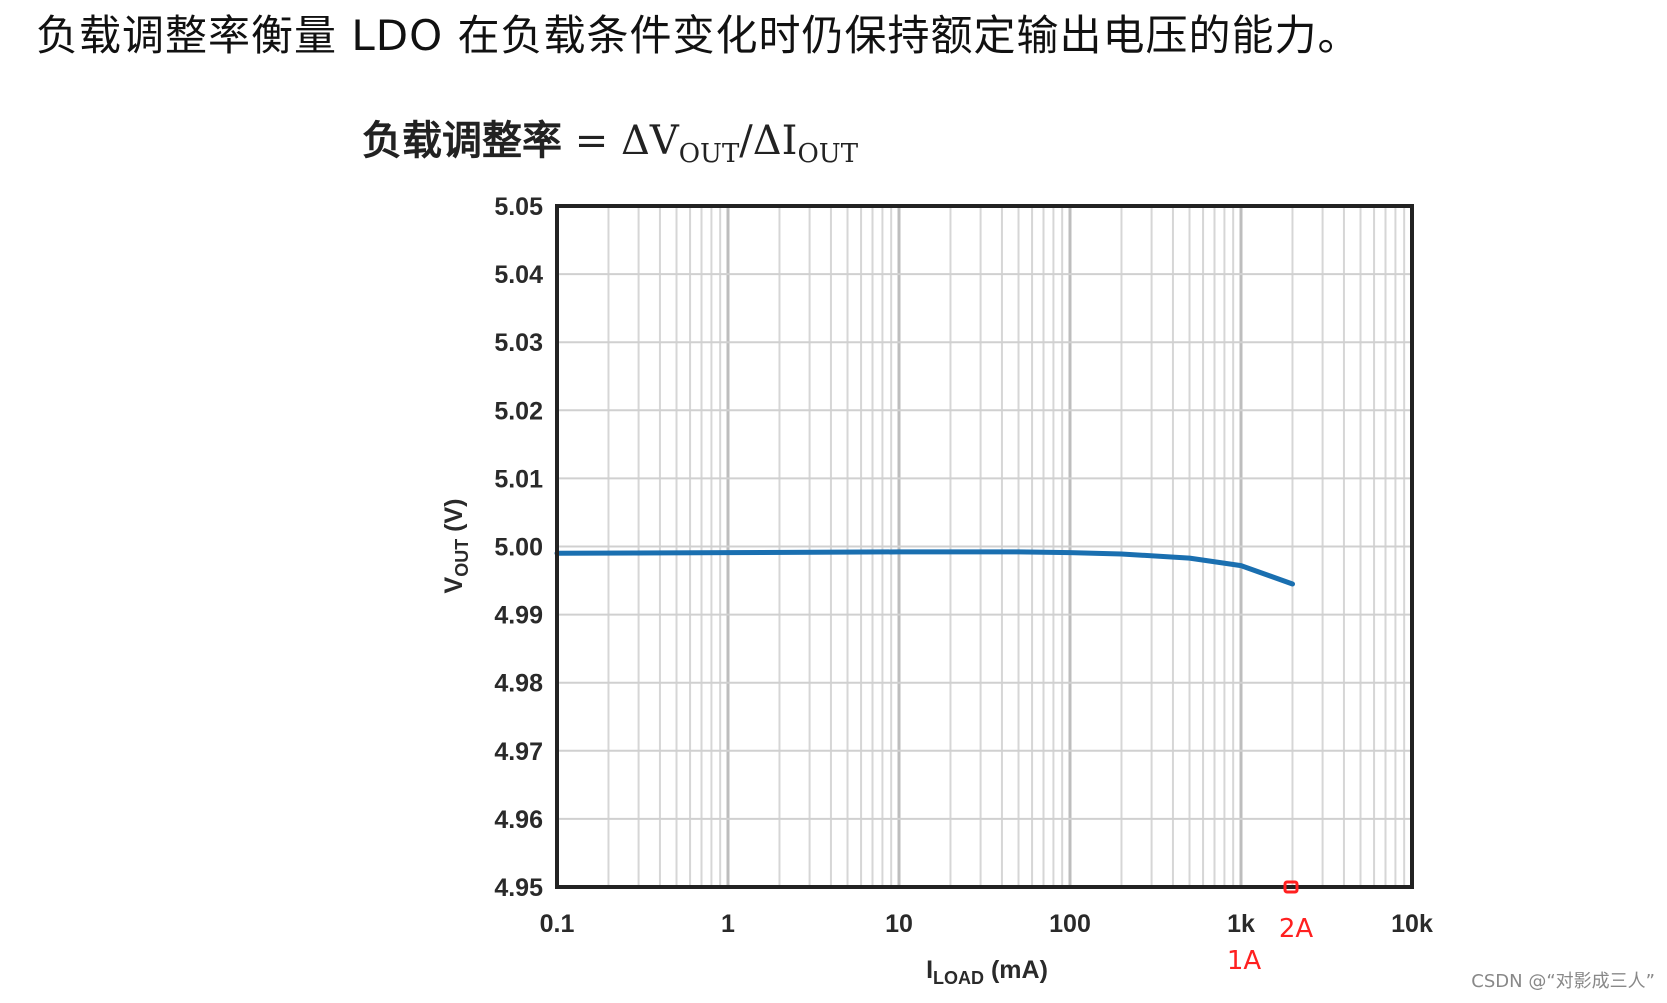 Image resolution: width=1667 pixels, height=1003 pixels. I want to click on x-tick-label: 10k, so click(1412, 924).